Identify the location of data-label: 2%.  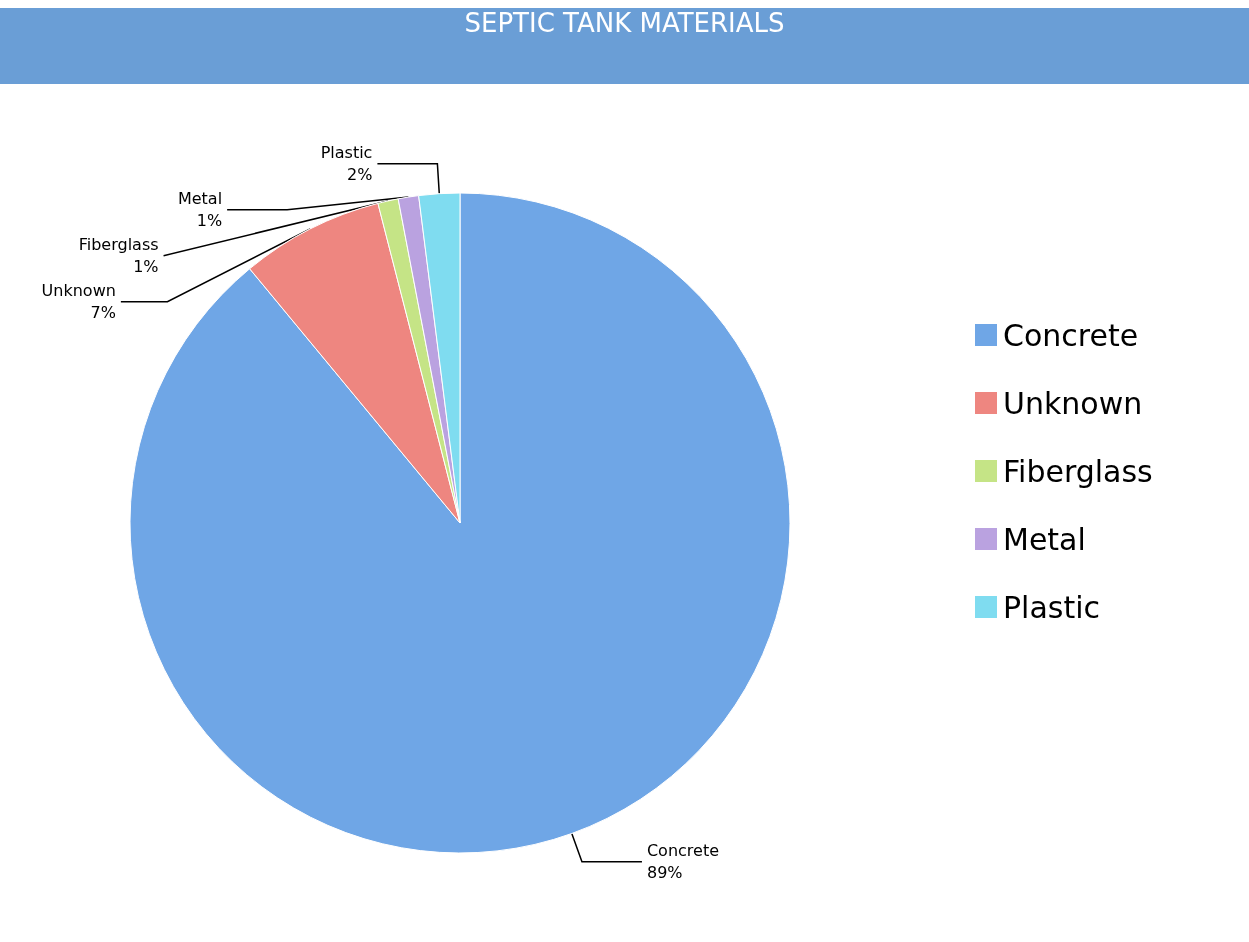
(360, 175).